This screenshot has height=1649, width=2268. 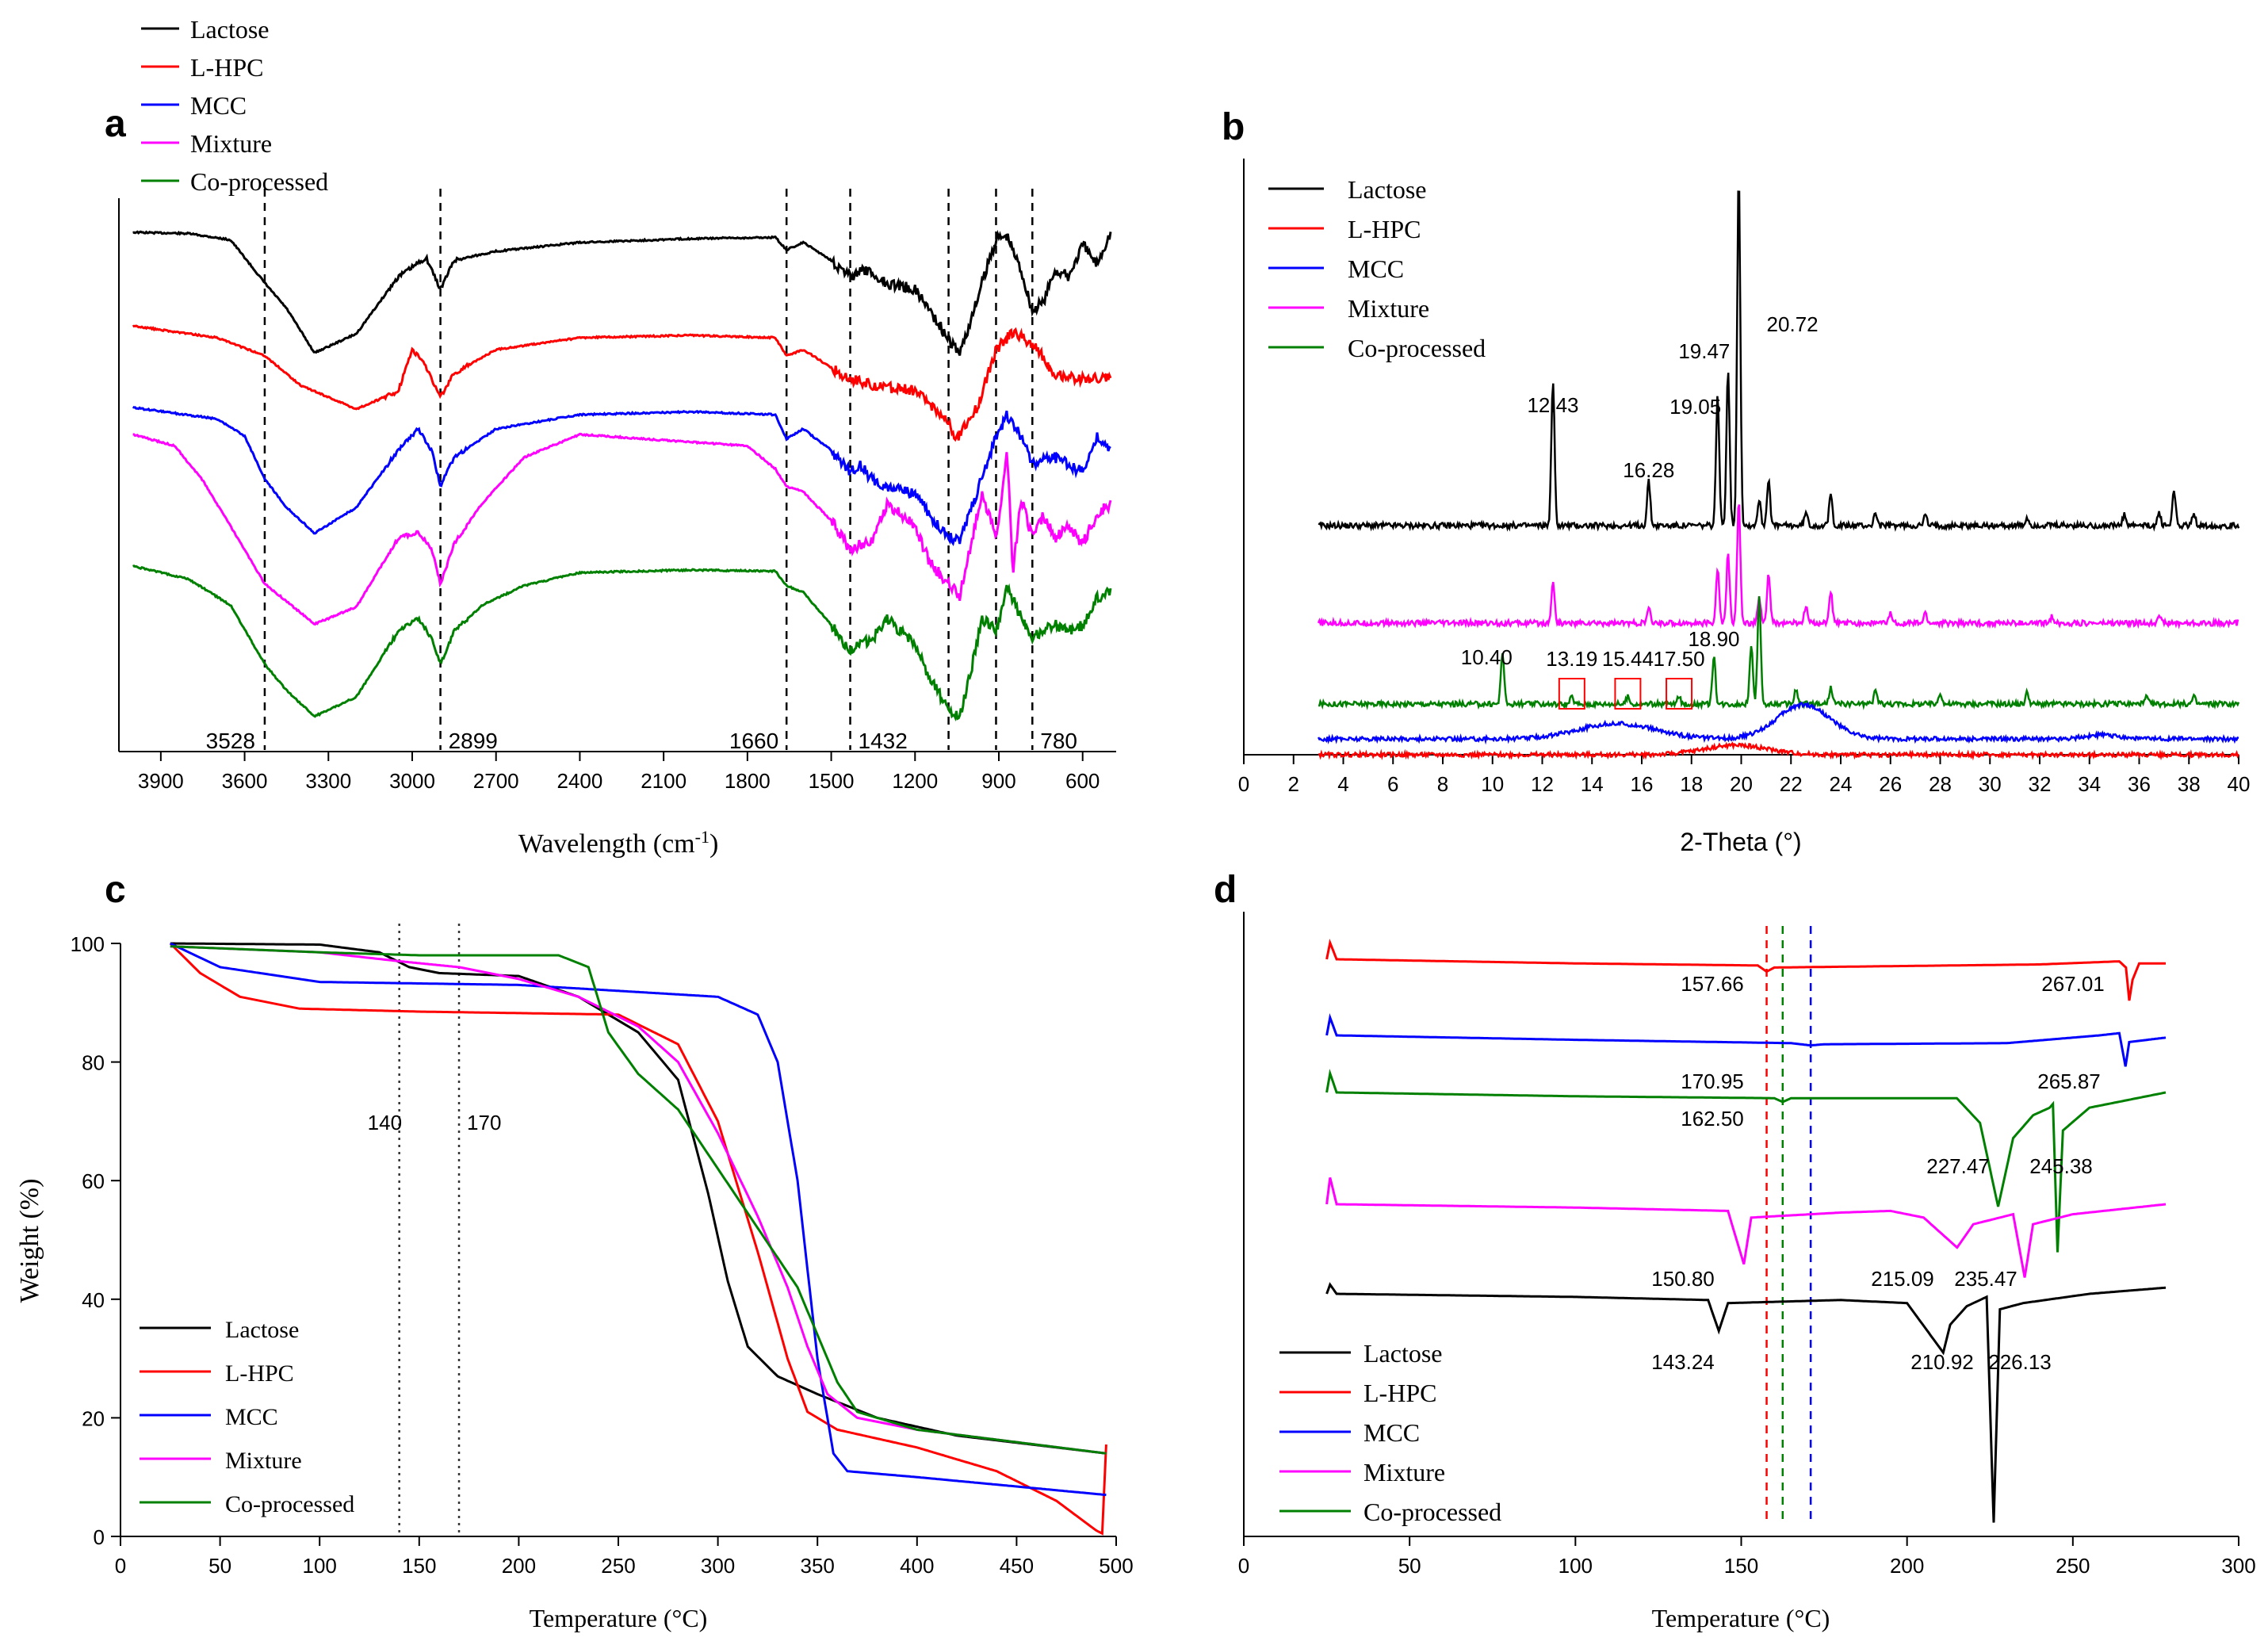 What do you see at coordinates (1487, 657) in the screenshot?
I see `peak-annotation: 10.40` at bounding box center [1487, 657].